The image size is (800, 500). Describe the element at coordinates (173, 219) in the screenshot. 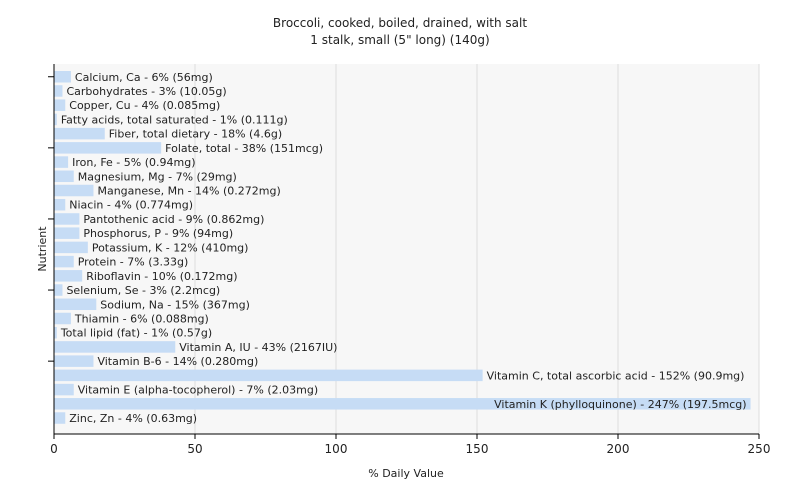

I see `bar-label: Pantothenic acid - 9% (0.862mg)` at that location.